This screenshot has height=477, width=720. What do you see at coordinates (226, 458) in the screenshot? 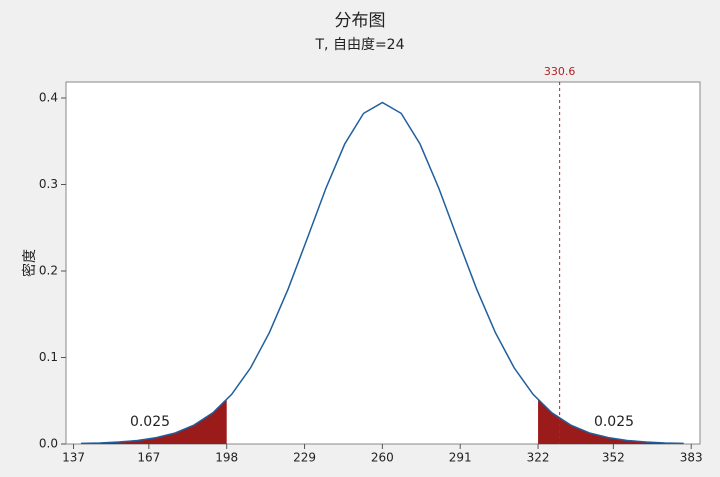
I see `x-tick-label: 198` at bounding box center [226, 458].